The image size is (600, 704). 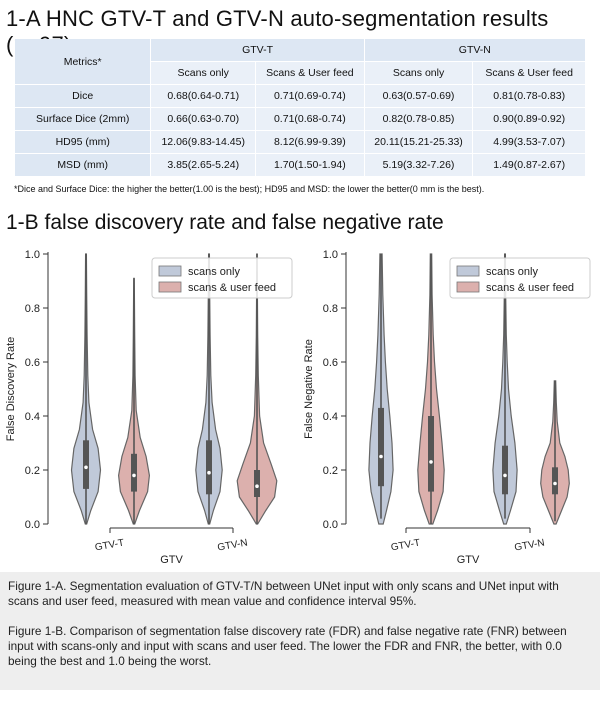 What do you see at coordinates (310, 96) in the screenshot?
I see `table-cell: 0.71(0.69-0.74)` at bounding box center [310, 96].